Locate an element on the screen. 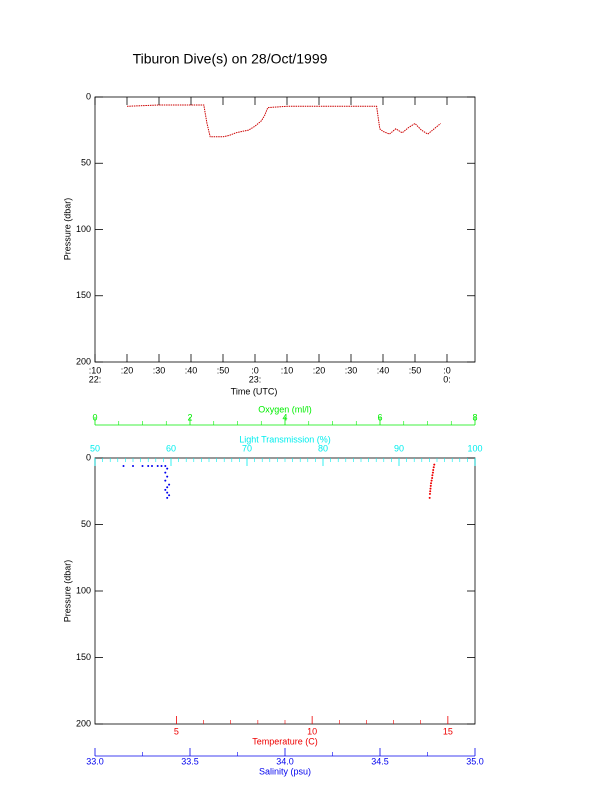 Image resolution: width=612 pixels, height=785 pixels. x-tick-label: 90 is located at coordinates (399, 448).